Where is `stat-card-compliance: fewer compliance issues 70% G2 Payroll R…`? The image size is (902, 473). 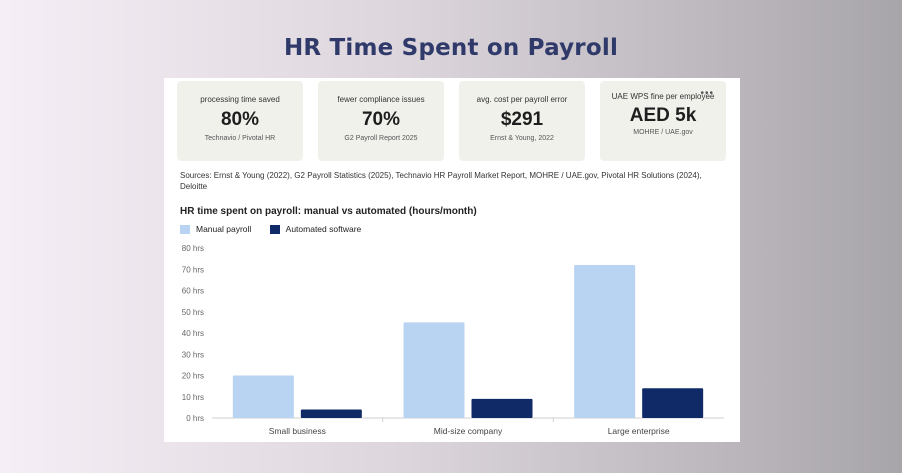 stat-card-compliance: fewer compliance issues 70% G2 Payroll R… is located at coordinates (381, 121).